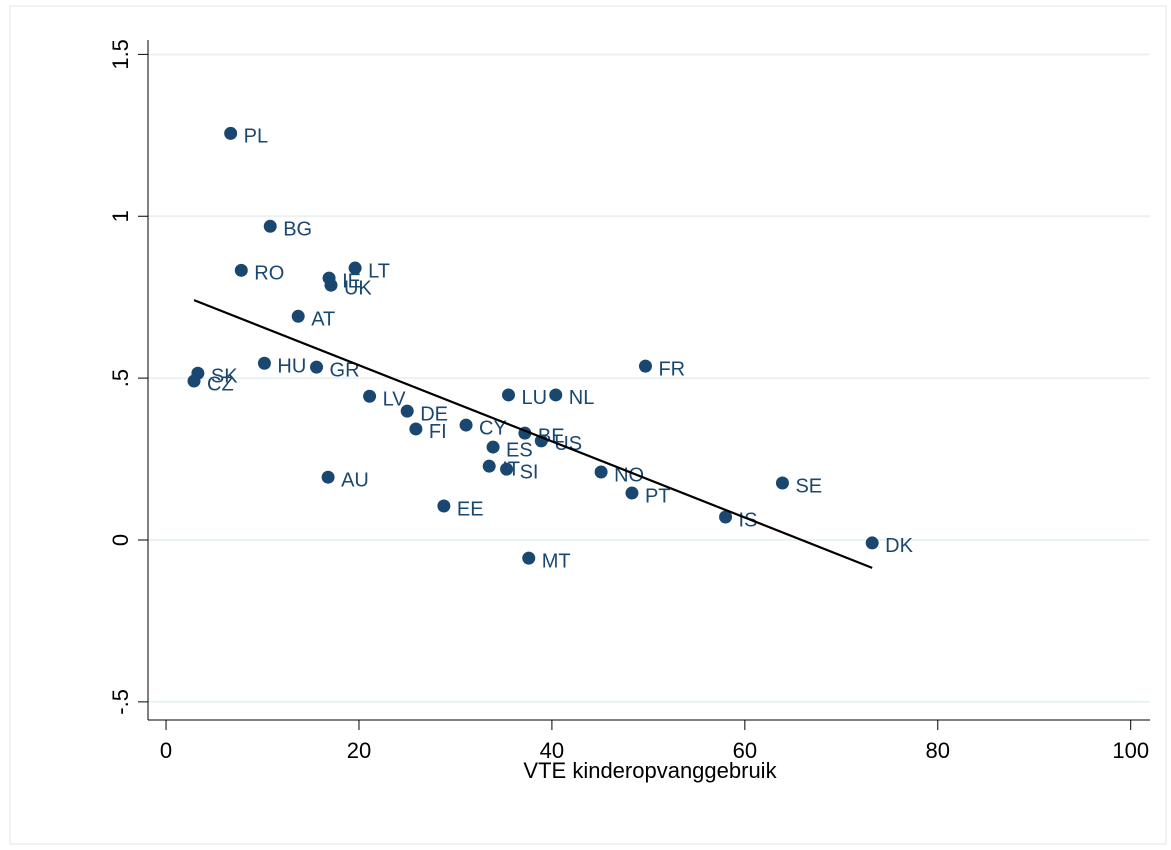 This screenshot has height=850, width=1171. I want to click on x-tick-label: 100, so click(1130, 750).